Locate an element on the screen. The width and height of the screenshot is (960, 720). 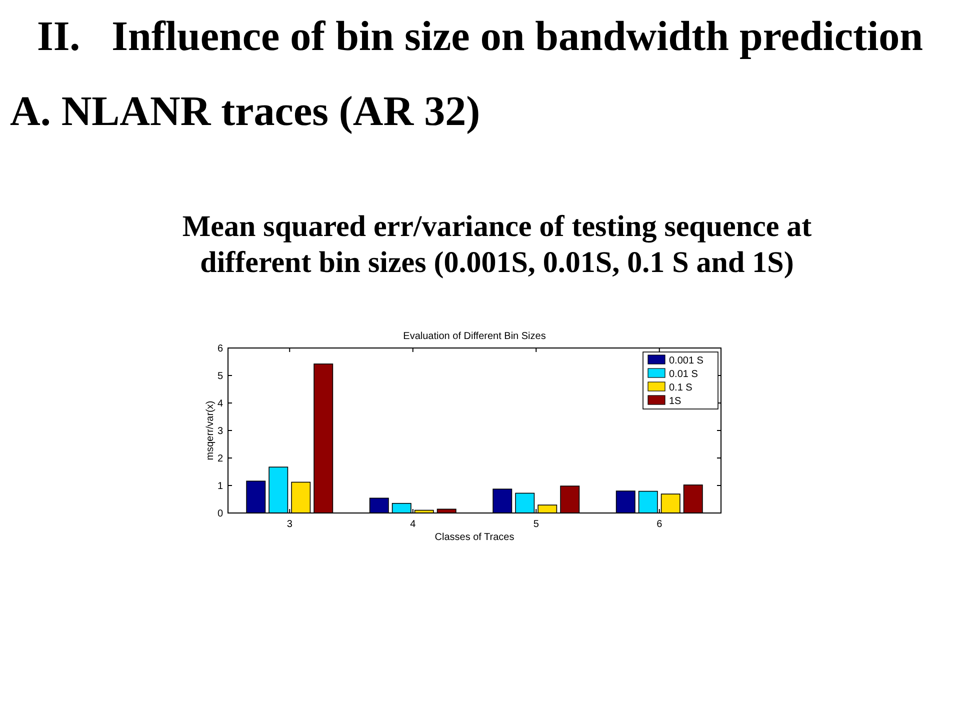
y-axis-title: msqerr/var(x) is located at coordinates (210, 430).